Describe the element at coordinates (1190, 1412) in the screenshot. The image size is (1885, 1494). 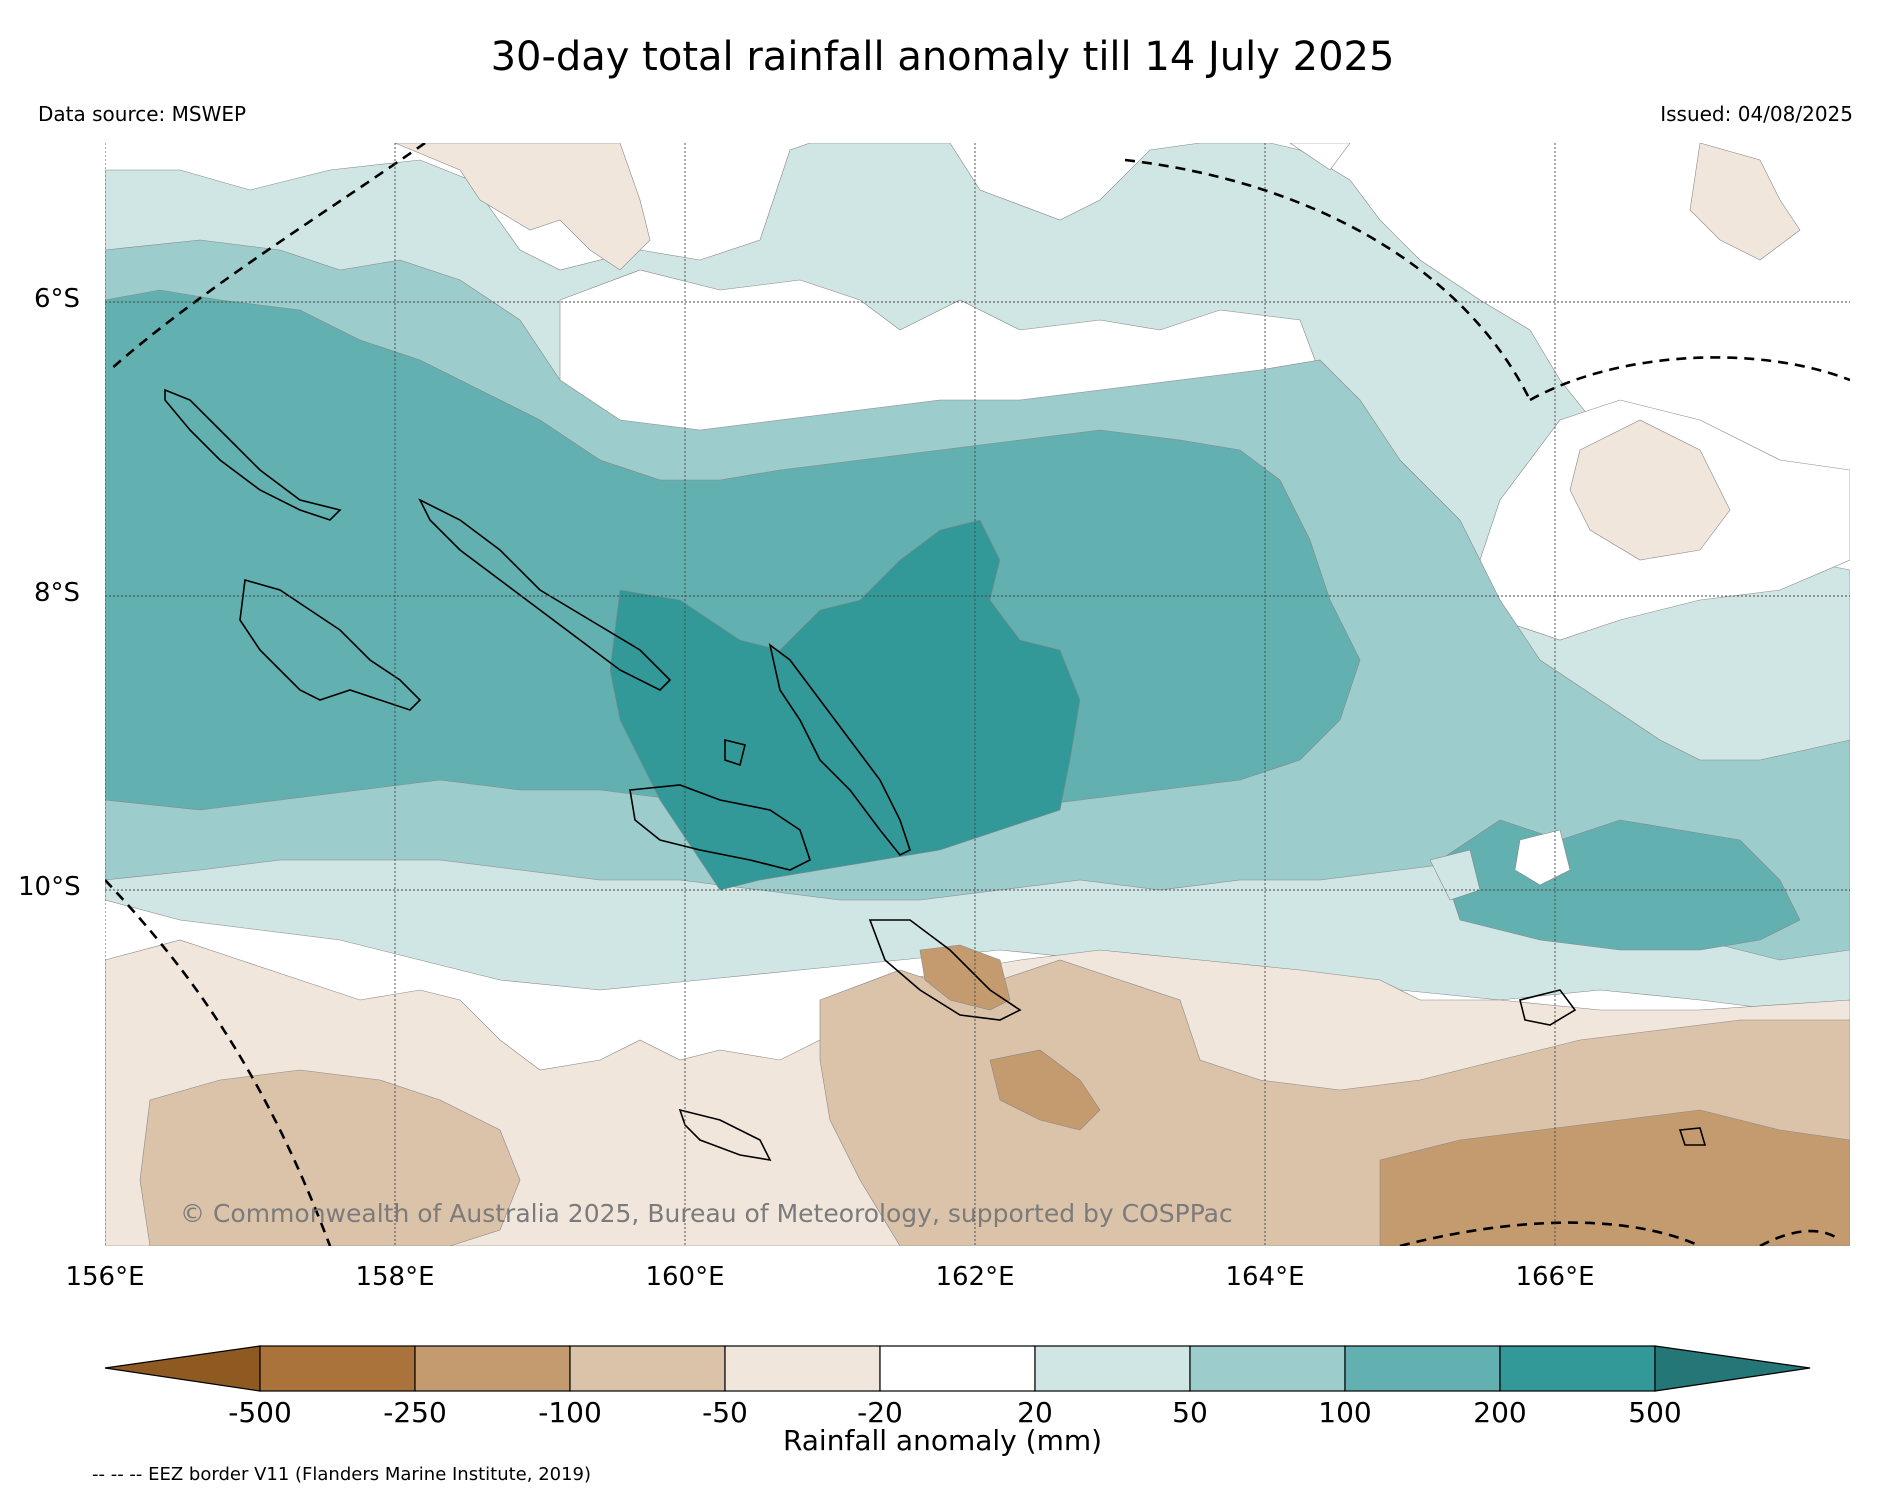
I see `colorbar-tick: 50` at that location.